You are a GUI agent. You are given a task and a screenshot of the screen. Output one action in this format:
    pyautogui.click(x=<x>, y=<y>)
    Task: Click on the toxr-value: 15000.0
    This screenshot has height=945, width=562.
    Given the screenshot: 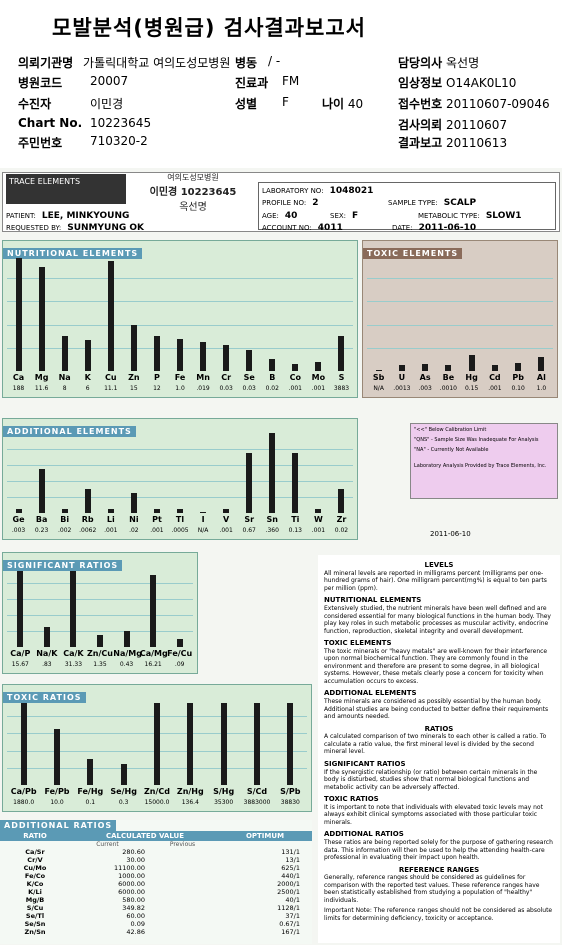 What is the action you would take?
    pyautogui.click(x=157, y=802)
    